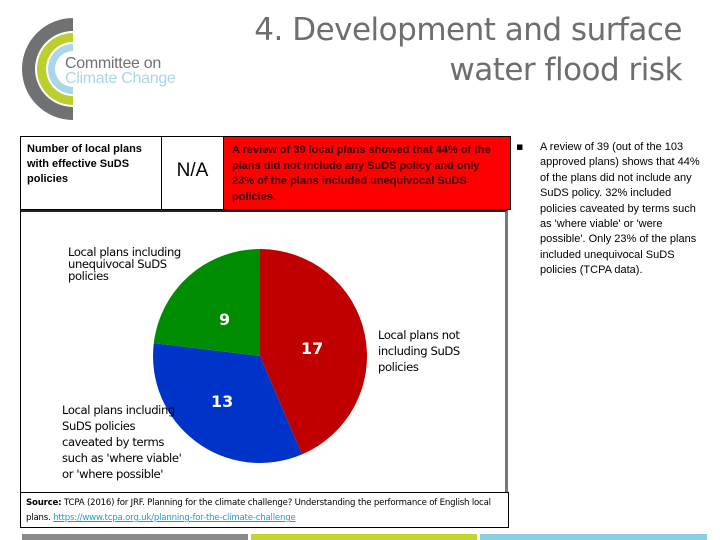 The image size is (720, 540). Describe the element at coordinates (364, 537) in the screenshot. I see `footer-bar-green` at that location.